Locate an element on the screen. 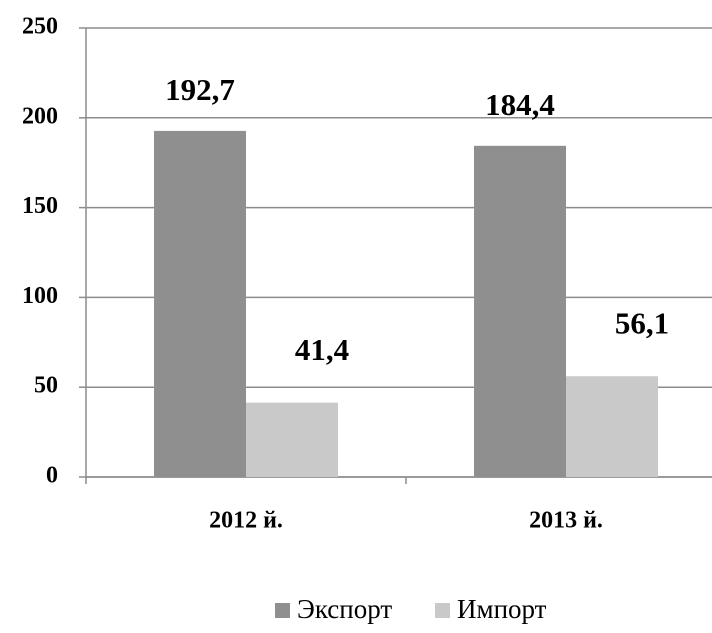 Image resolution: width=712 pixels, height=633 pixels. value-label: 184,4 is located at coordinates (520, 104).